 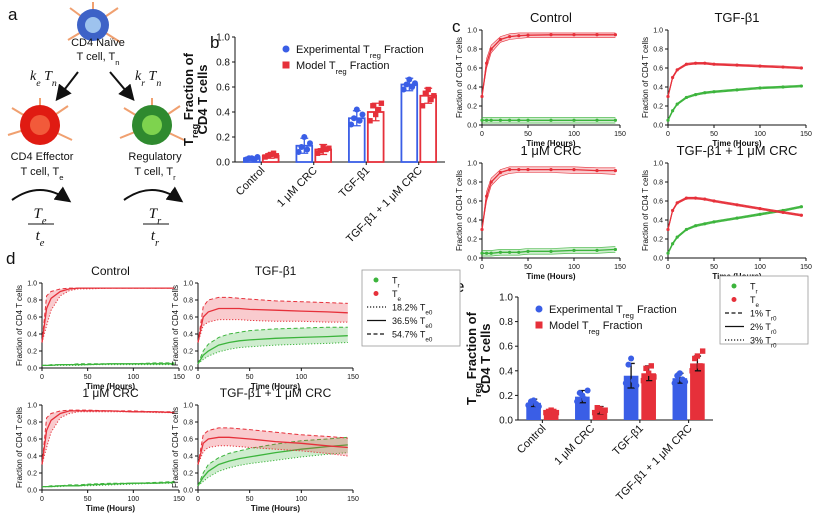 What do you see at coordinates (272, 350) in the screenshot?
I see `line` at bounding box center [272, 350].